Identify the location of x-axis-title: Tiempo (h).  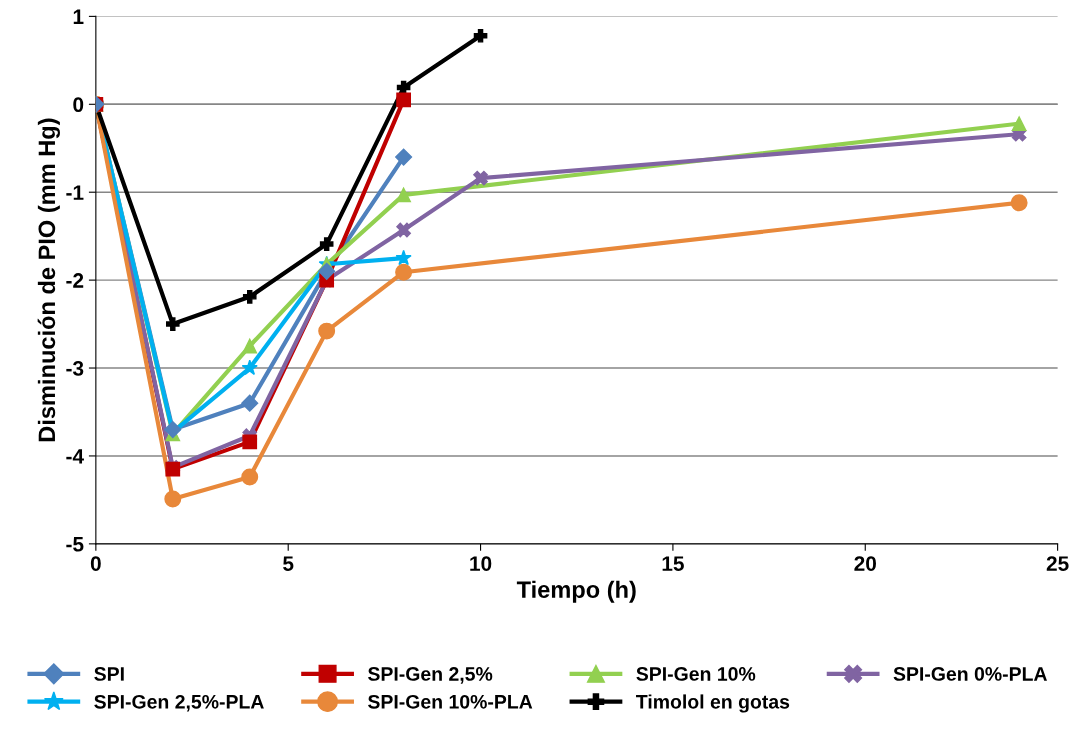
(576, 591).